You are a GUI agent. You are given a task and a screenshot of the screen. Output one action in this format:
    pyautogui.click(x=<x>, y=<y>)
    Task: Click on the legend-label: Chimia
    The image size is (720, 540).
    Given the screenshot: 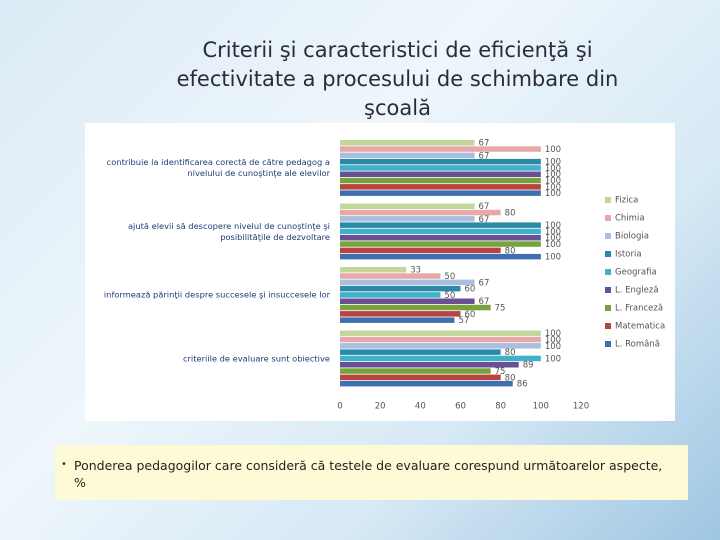 What is the action you would take?
    pyautogui.click(x=630, y=219)
    